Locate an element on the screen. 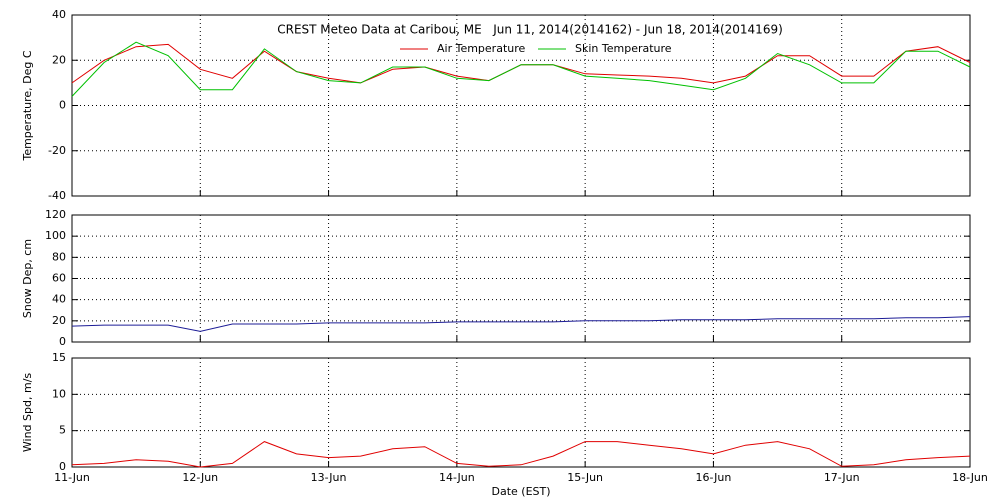 The image size is (1000, 500). x-tick-label: 13-Jun is located at coordinates (329, 477).